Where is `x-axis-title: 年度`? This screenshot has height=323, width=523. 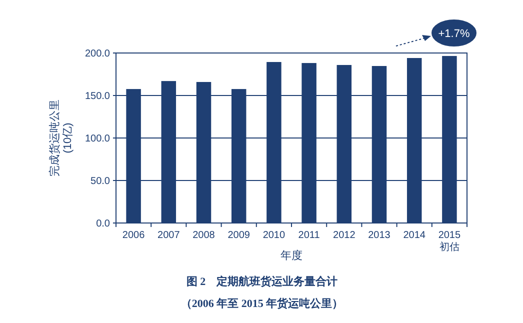 x-axis-title: 年度 is located at coordinates (291, 255).